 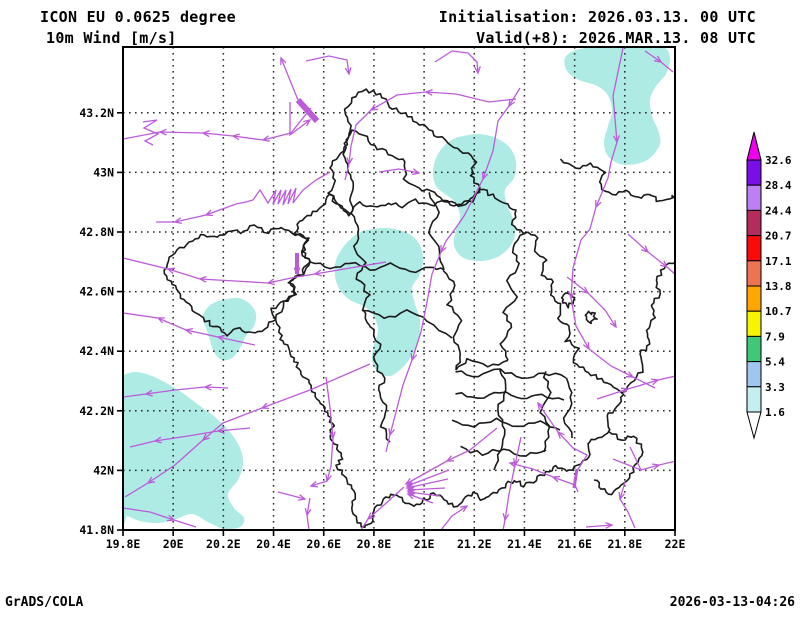 I want to click on valid-time-label: Valid(+8): 2026.MAR.13. 08 UTC, so click(x=616, y=38).